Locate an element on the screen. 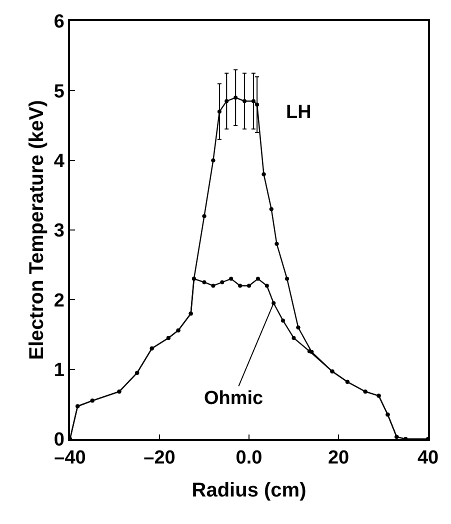  x-tick-label: 40 is located at coordinates (428, 458).